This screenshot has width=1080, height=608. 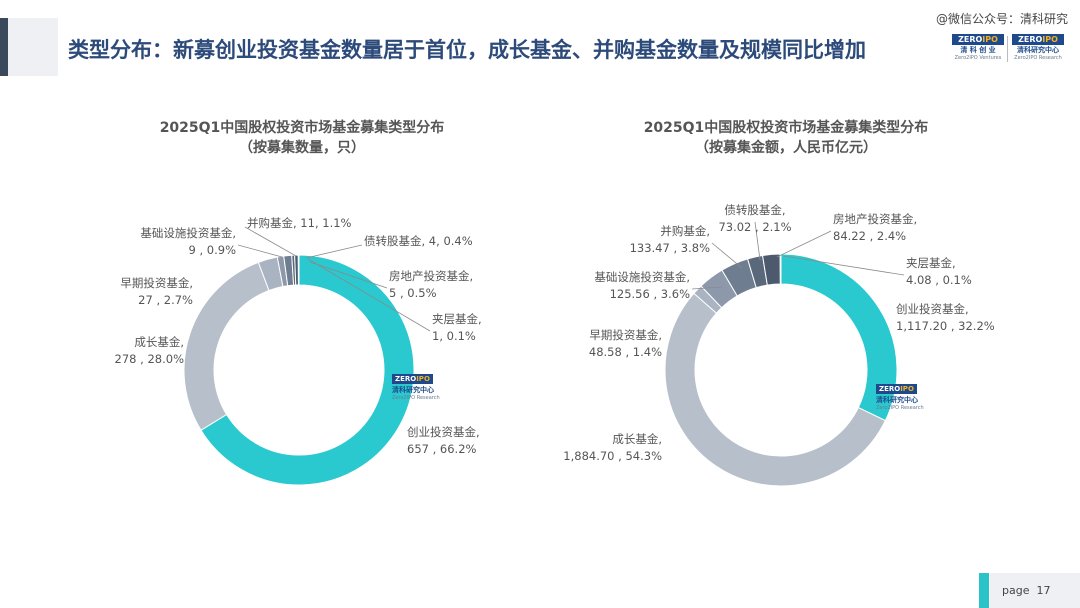 I want to click on chart-2-label-mezzanine: 夹层基金,, so click(x=931, y=263).